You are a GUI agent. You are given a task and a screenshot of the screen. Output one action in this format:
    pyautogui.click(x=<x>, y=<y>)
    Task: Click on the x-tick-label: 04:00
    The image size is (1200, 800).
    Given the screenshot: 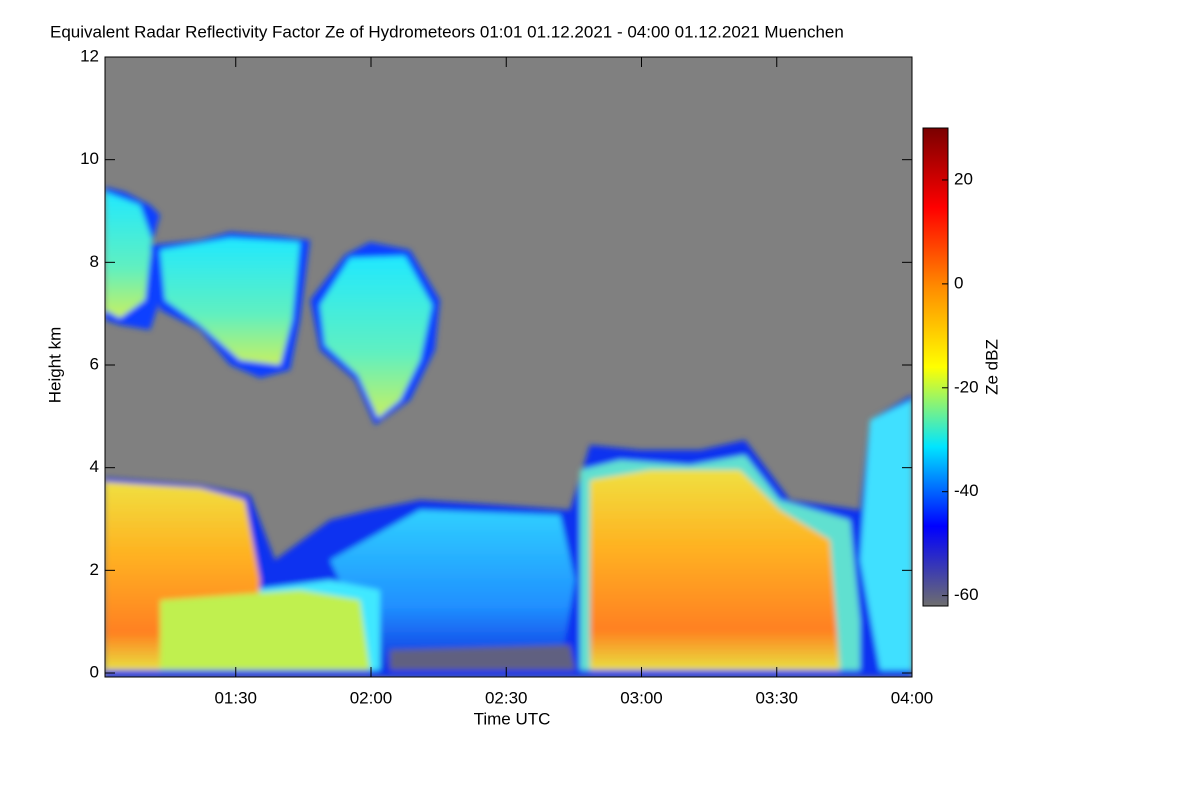 What is the action you would take?
    pyautogui.click(x=912, y=697)
    